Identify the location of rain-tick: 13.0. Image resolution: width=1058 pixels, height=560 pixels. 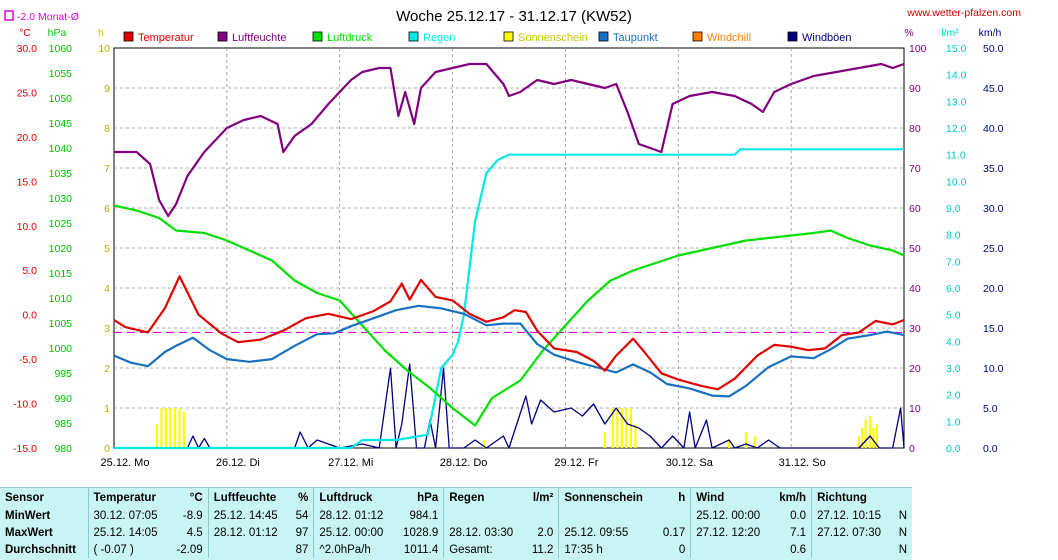
(956, 102).